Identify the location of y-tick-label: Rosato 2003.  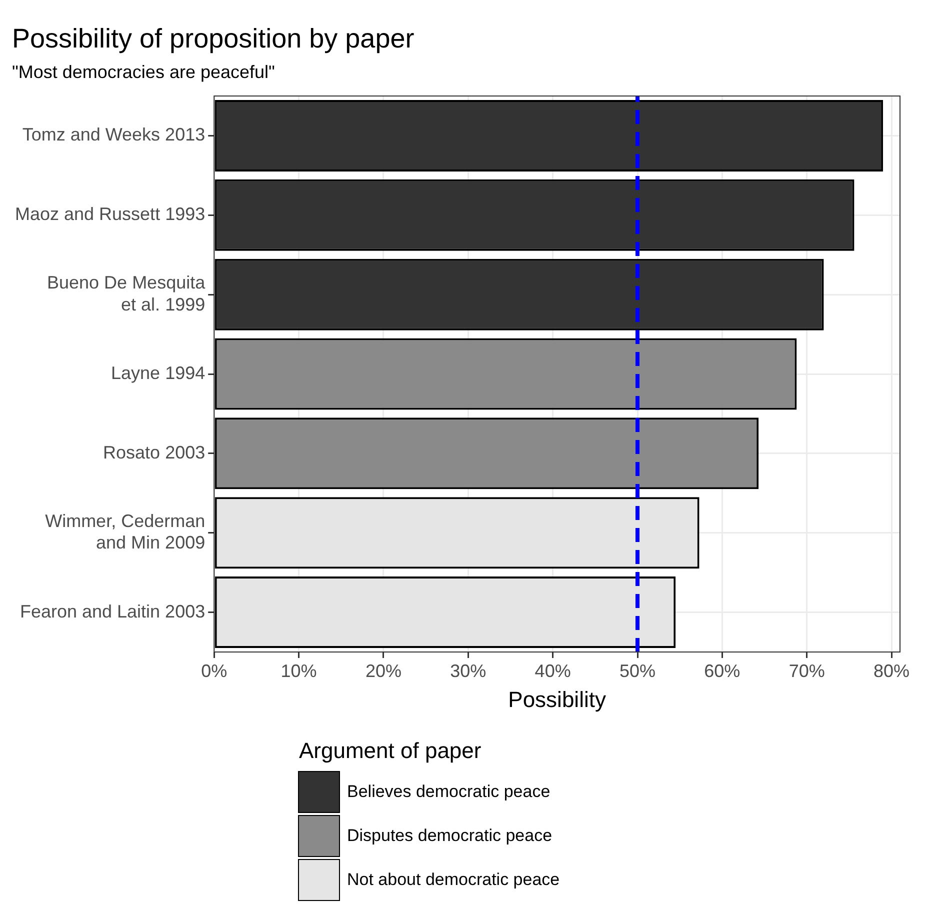
(154, 452).